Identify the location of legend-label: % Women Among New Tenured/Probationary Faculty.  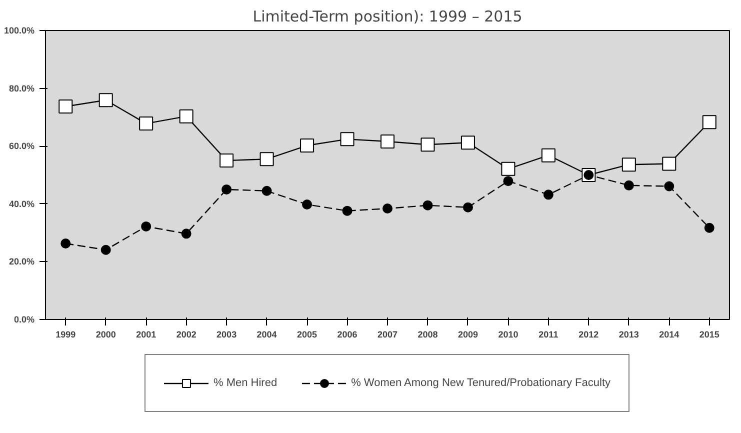
(481, 382).